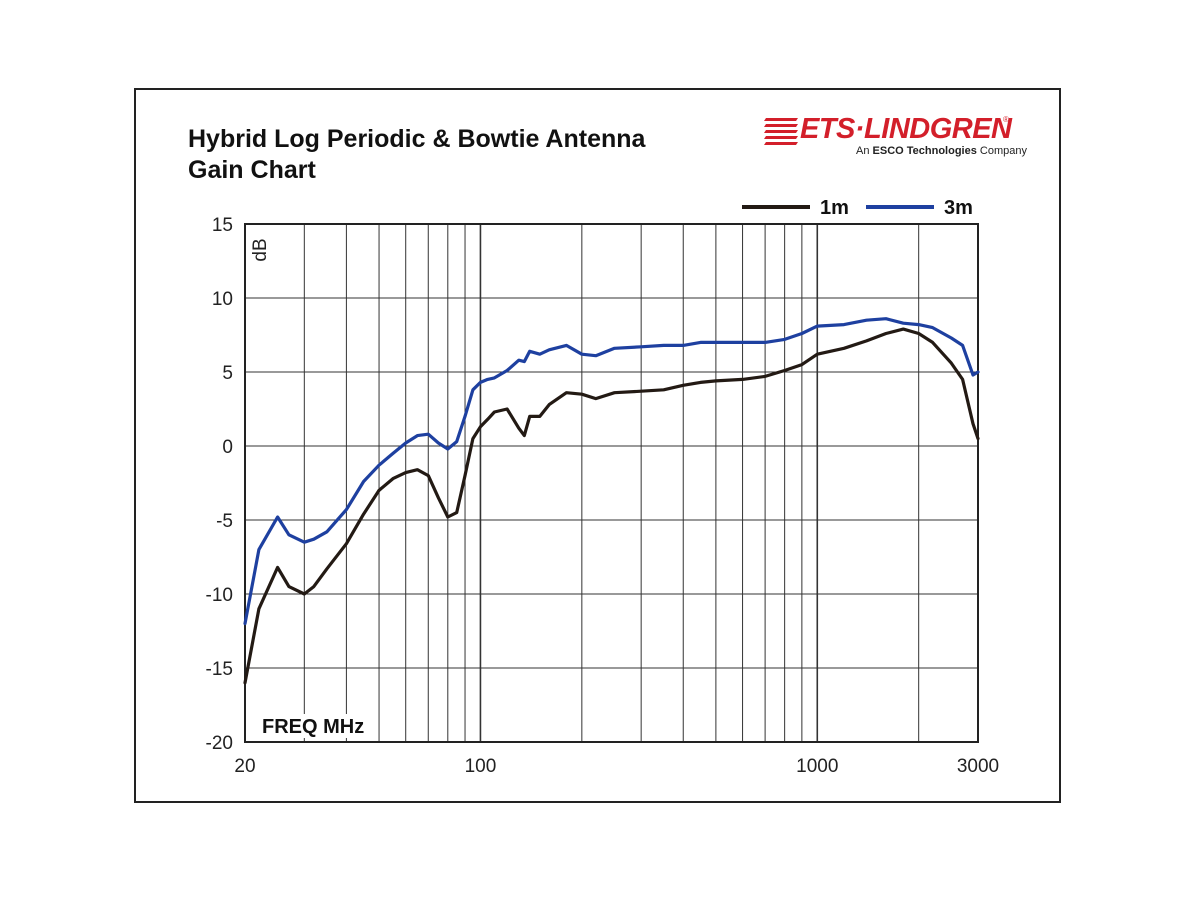 This screenshot has height=900, width=1200. What do you see at coordinates (924, 151) in the screenshot?
I see `logo-tagline-bold: ESCO Technologies` at bounding box center [924, 151].